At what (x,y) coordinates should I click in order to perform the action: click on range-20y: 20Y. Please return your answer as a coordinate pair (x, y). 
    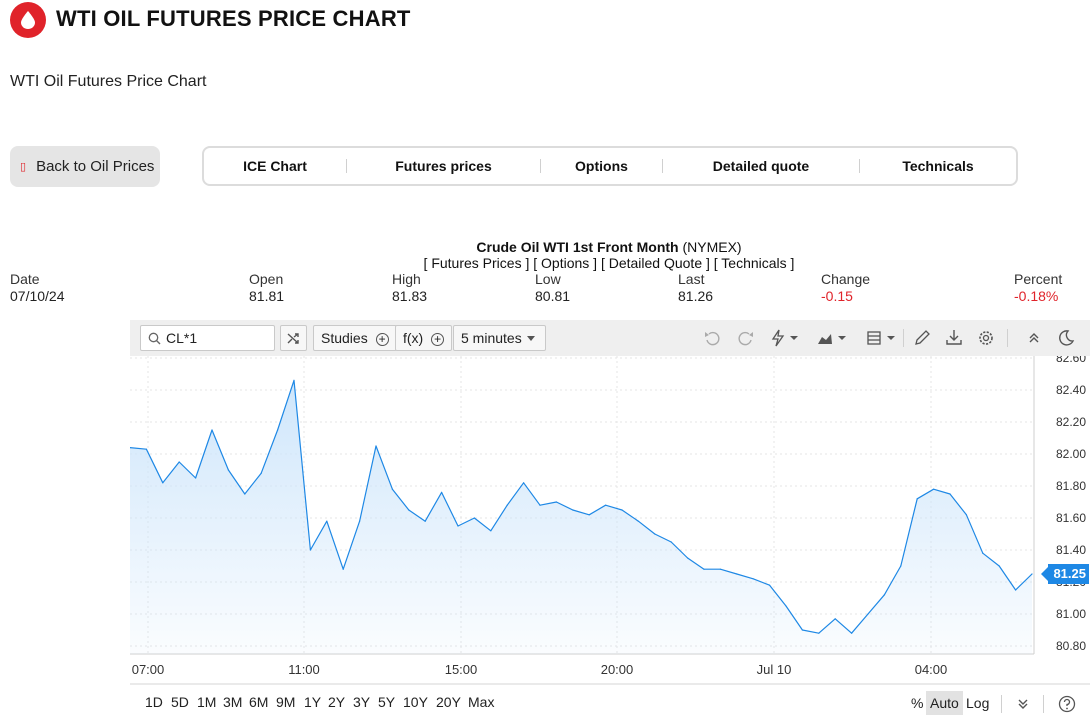
    Looking at the image, I should click on (448, 702).